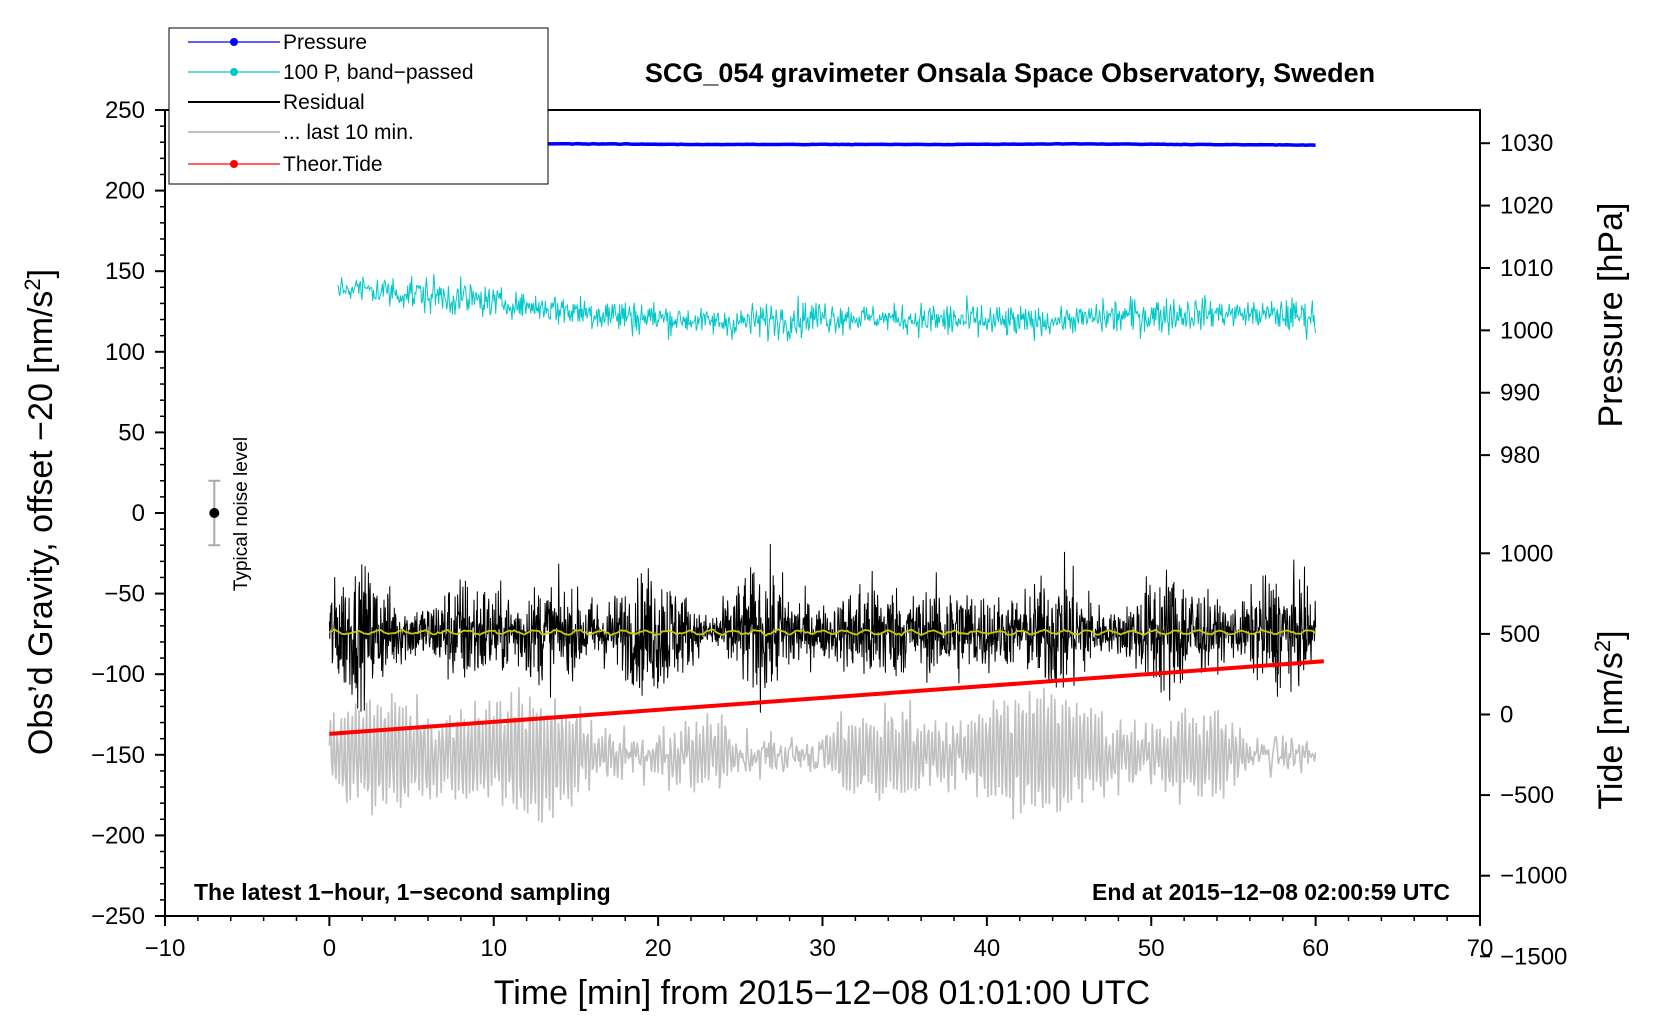 This screenshot has width=1660, height=1020. What do you see at coordinates (131, 432) in the screenshot?
I see `y-left-tick-label: 50` at bounding box center [131, 432].